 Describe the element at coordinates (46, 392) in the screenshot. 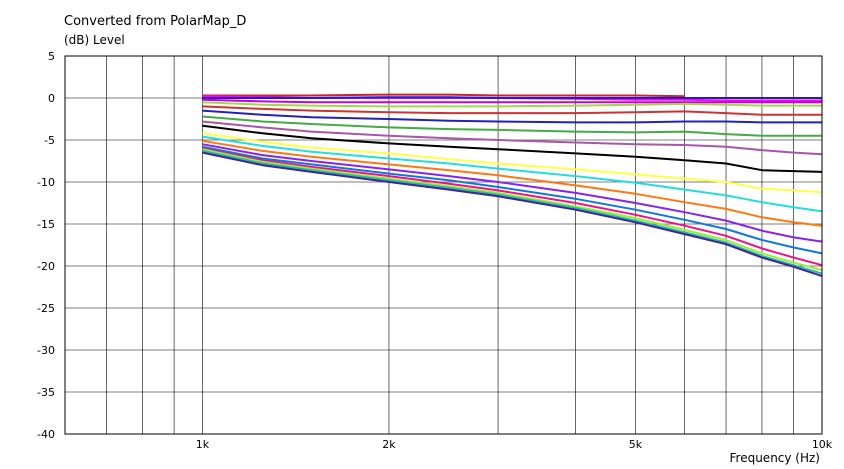

I see `y-tick-label: -35` at that location.